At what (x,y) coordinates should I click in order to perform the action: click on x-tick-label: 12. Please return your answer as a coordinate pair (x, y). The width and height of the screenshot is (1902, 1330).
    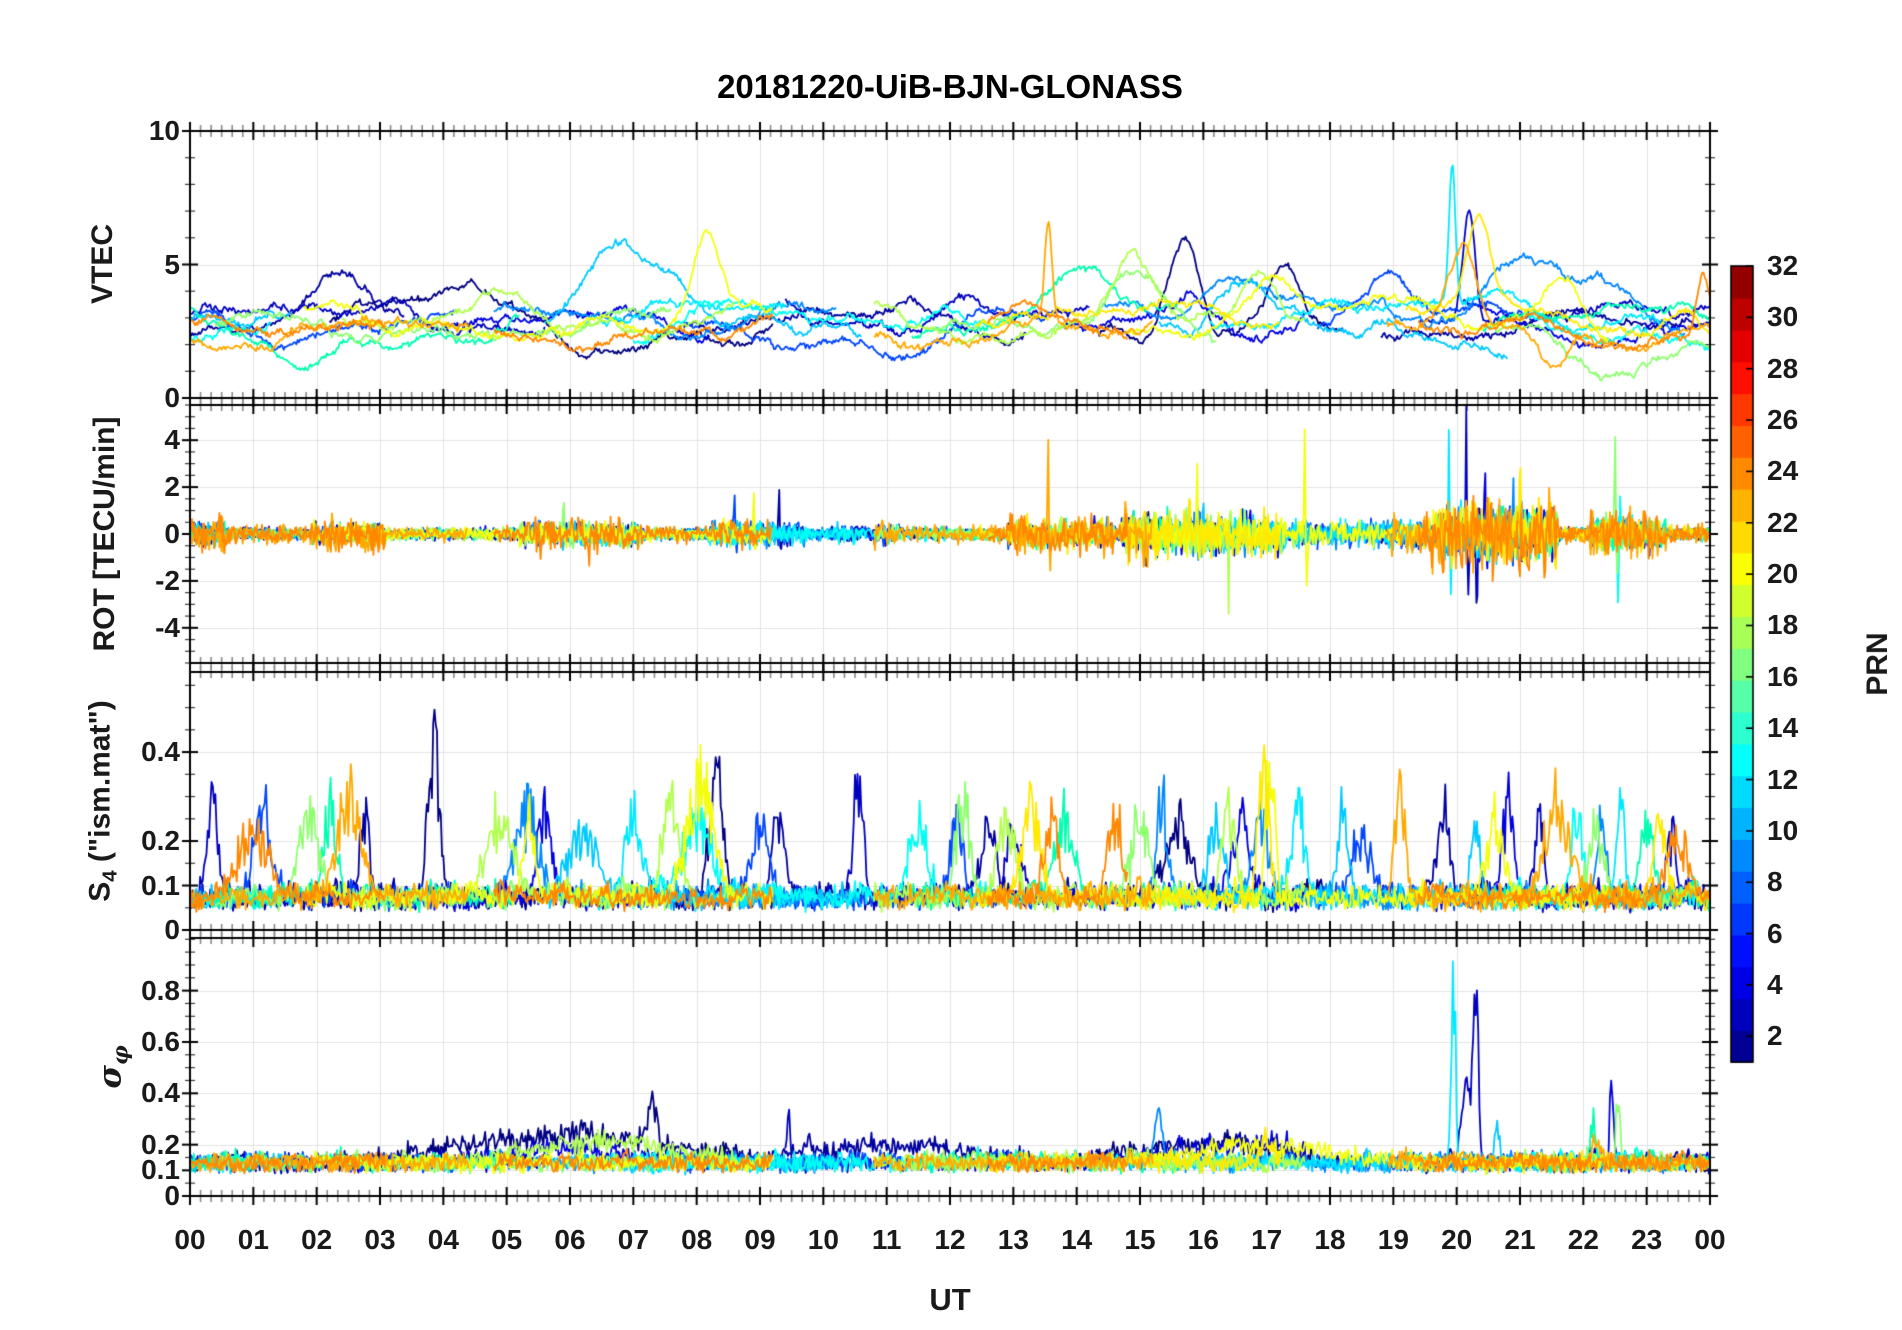
    Looking at the image, I should click on (950, 1239).